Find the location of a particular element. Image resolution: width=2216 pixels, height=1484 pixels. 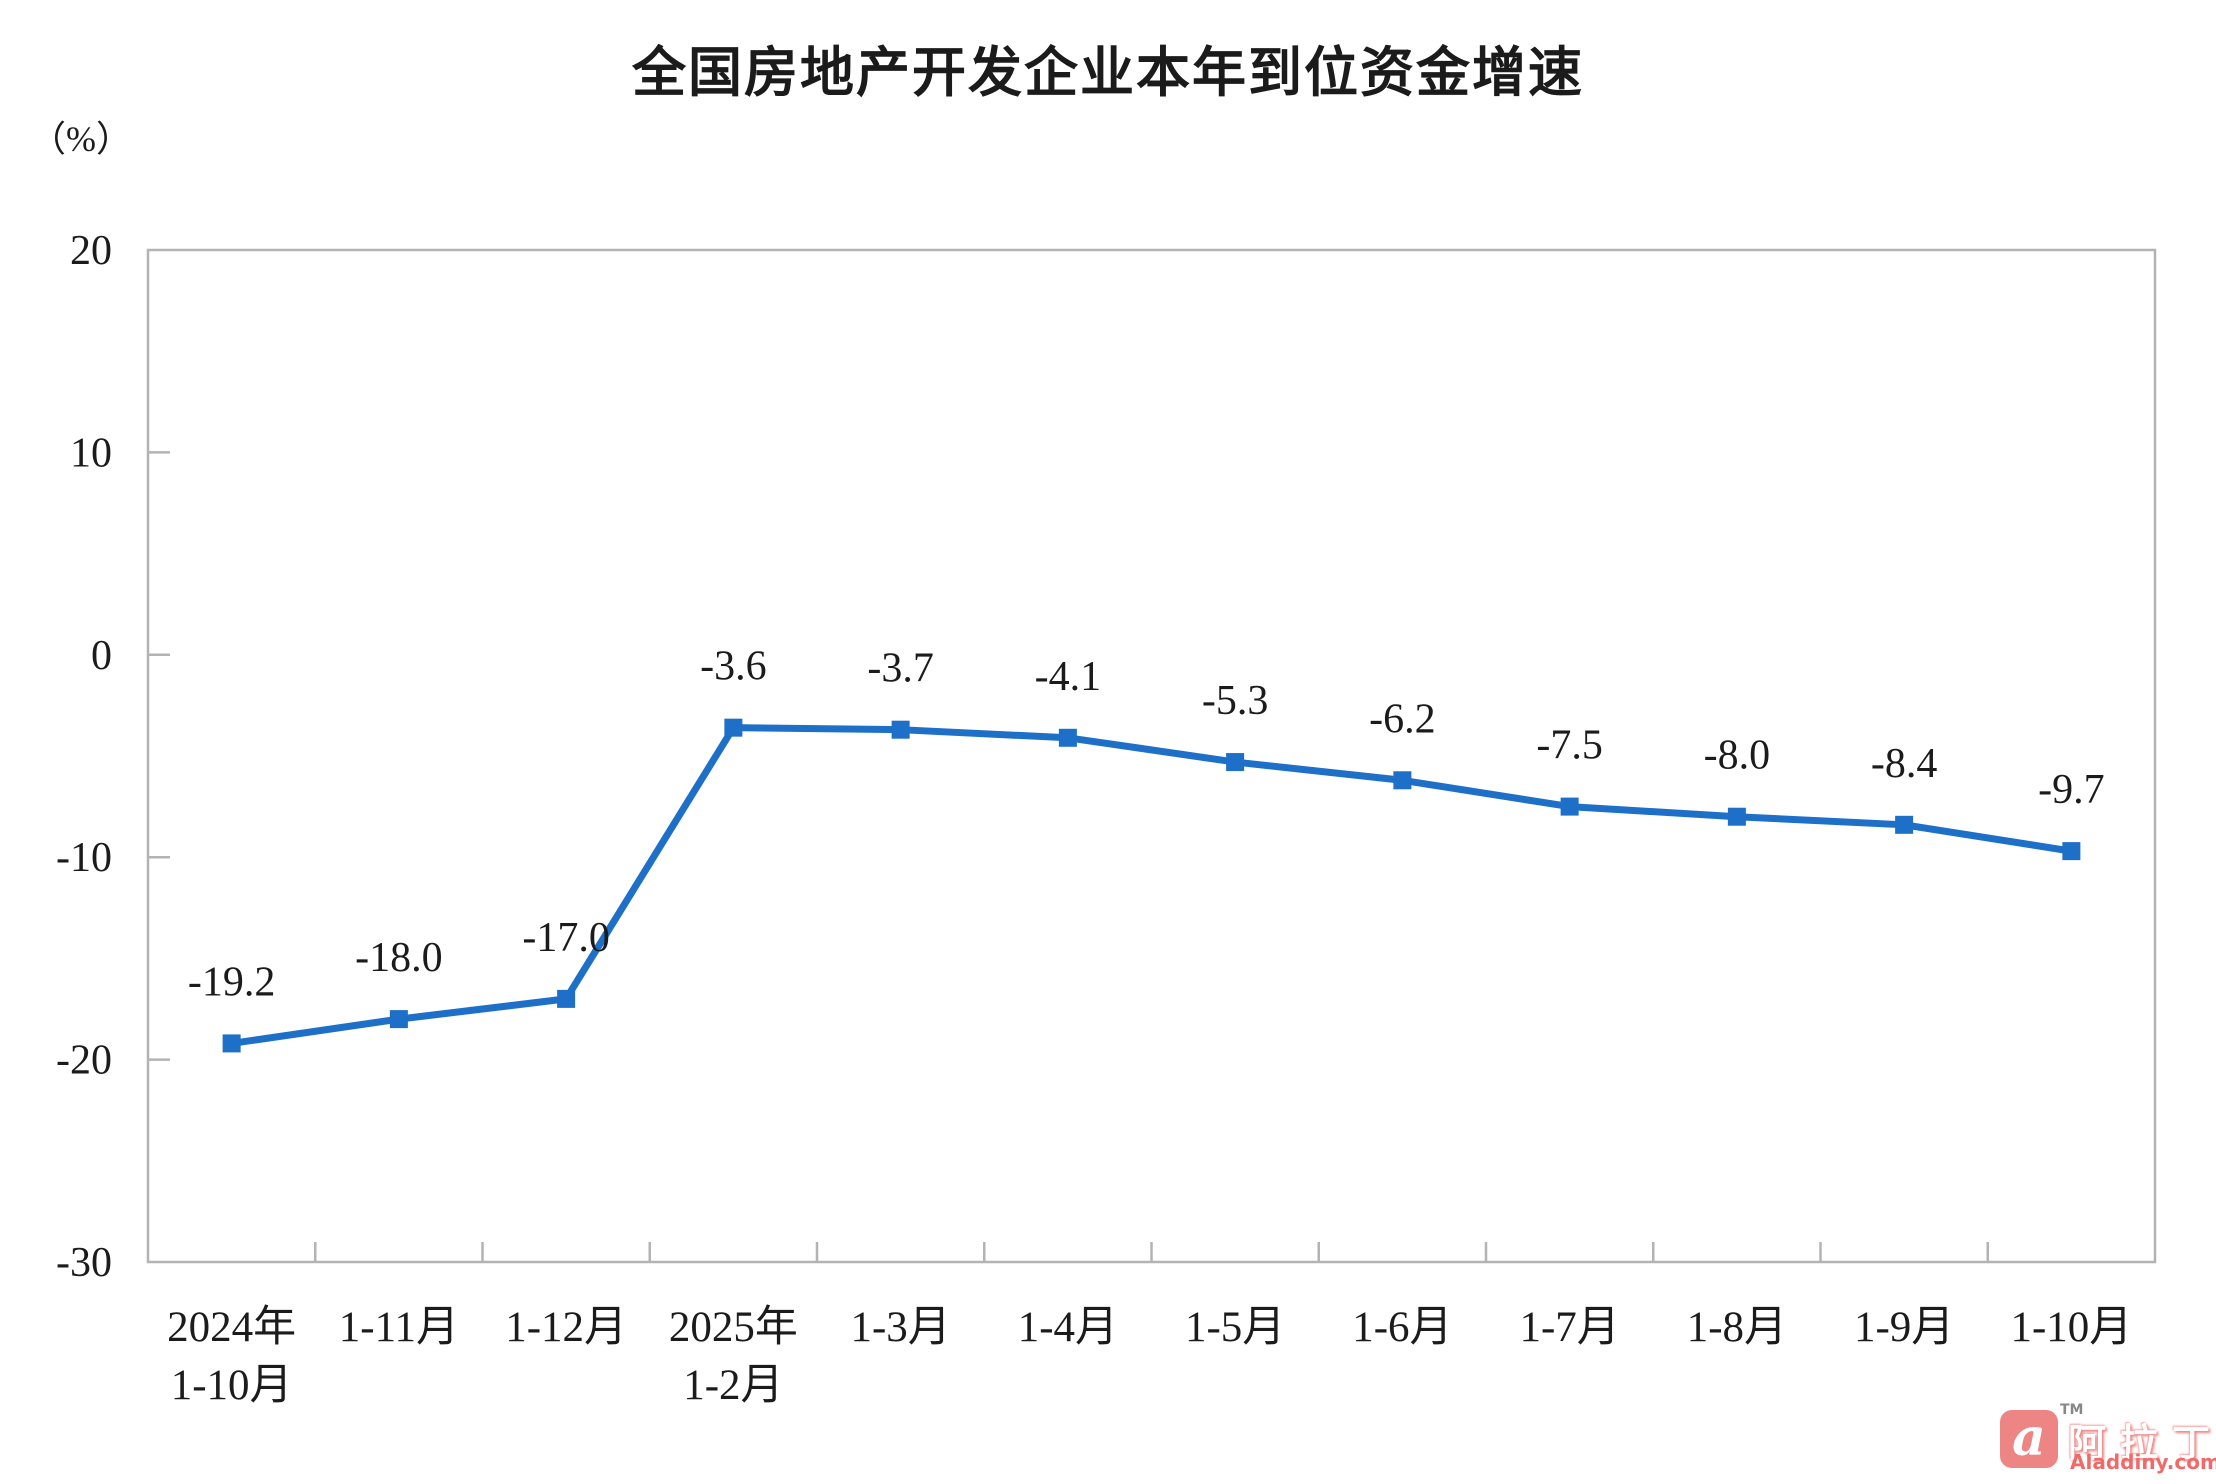

x-axis-category-label: 1-12月 is located at coordinates (566, 1327).